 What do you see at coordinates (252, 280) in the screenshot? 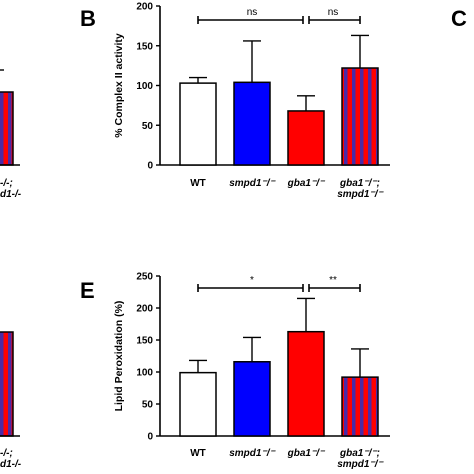
I see `significance-label: *` at bounding box center [252, 280].